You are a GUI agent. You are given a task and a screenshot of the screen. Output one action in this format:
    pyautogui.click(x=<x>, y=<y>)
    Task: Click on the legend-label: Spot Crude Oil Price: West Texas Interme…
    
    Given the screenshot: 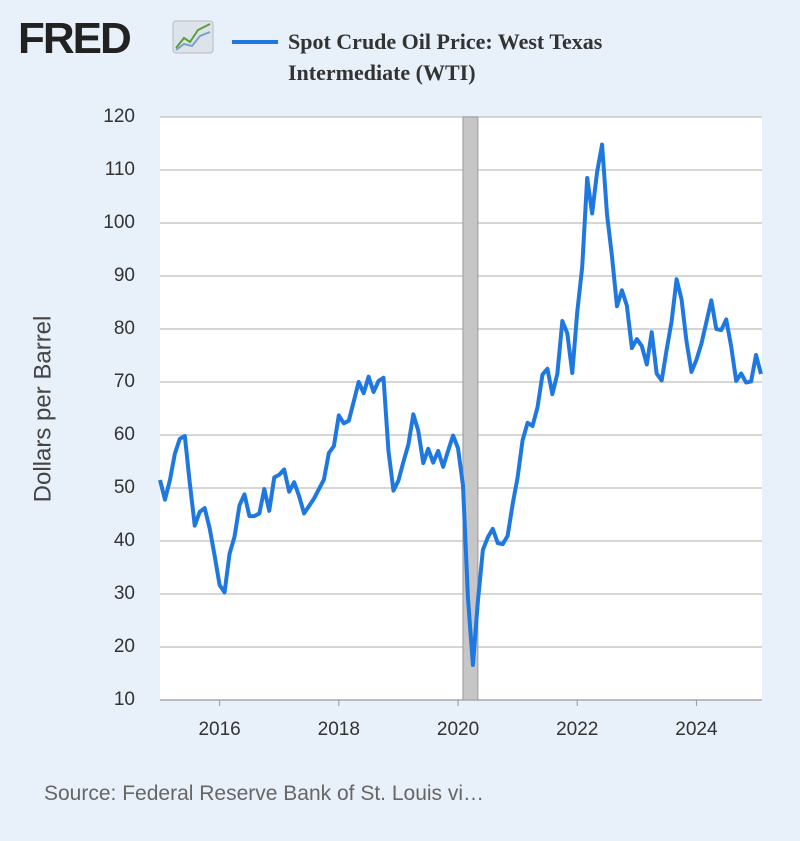 What is the action you would take?
    pyautogui.click(x=445, y=57)
    